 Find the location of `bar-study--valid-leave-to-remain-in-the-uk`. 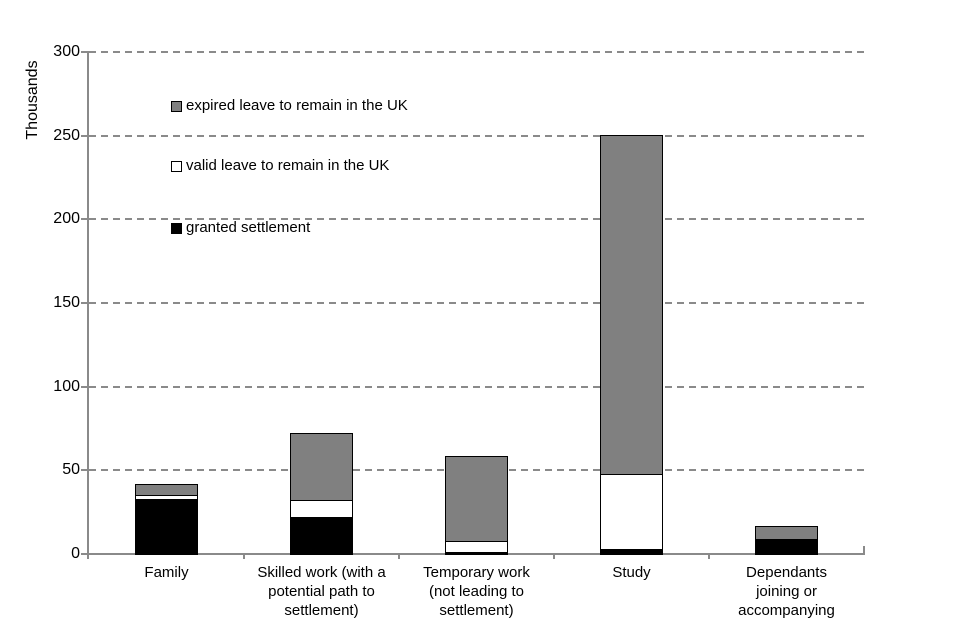

bar-study--valid-leave-to-remain-in-the-uk is located at coordinates (631, 511).